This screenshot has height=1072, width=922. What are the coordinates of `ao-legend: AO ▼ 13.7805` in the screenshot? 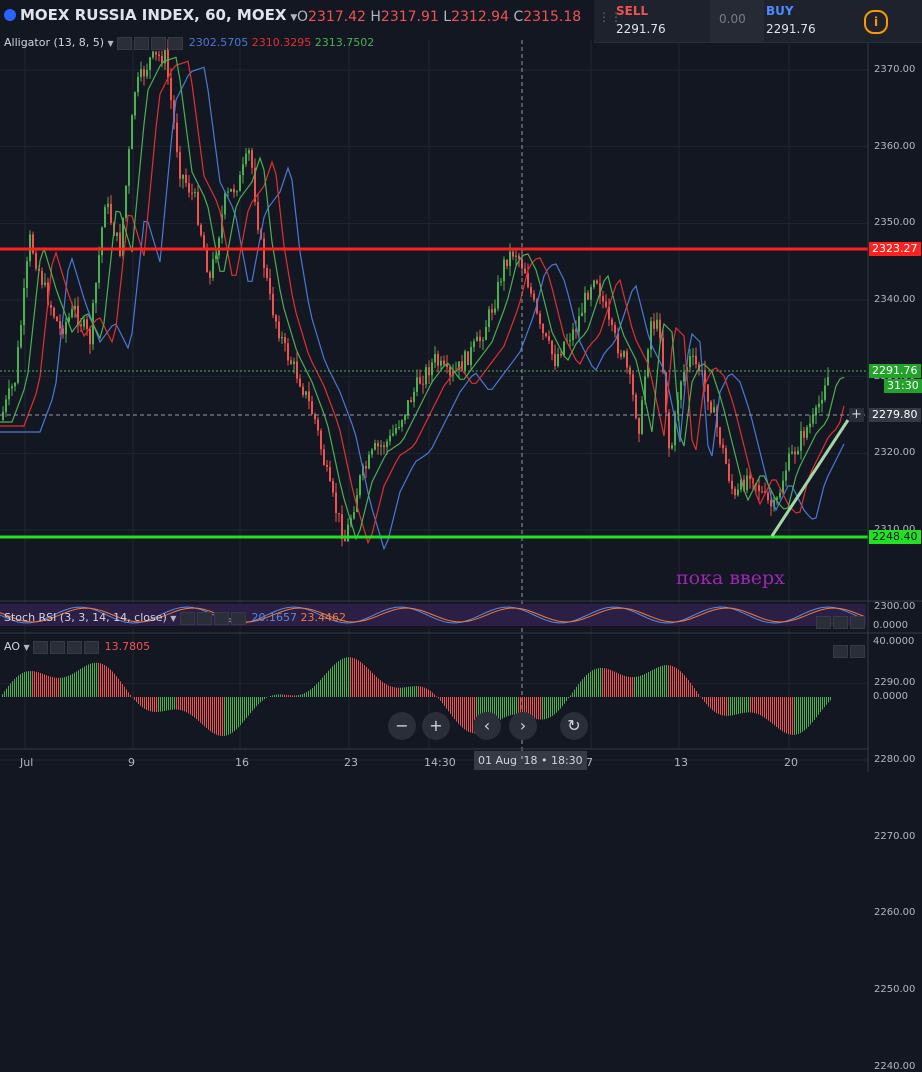 It's located at (77, 647).